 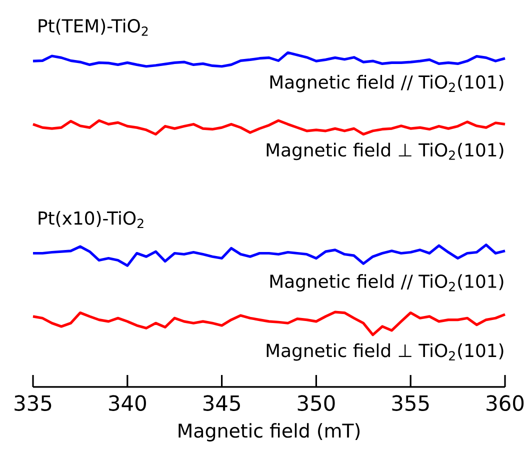 I want to click on x-tick-label: 335, so click(x=33, y=403).